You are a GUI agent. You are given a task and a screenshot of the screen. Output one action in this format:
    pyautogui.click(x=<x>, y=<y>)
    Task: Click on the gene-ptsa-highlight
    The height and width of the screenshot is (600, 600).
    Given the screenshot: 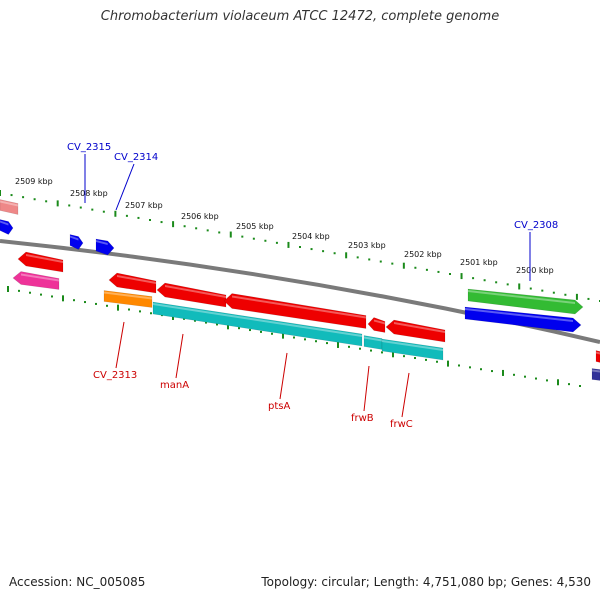 What is the action you would take?
    pyautogui.click(x=257, y=320)
    